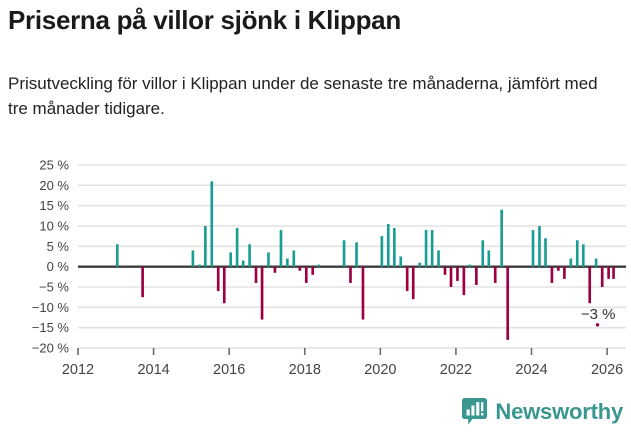 This screenshot has width=631, height=439. What do you see at coordinates (315, 417) in the screenshot?
I see `chart-footer: Newsworthy` at bounding box center [315, 417].